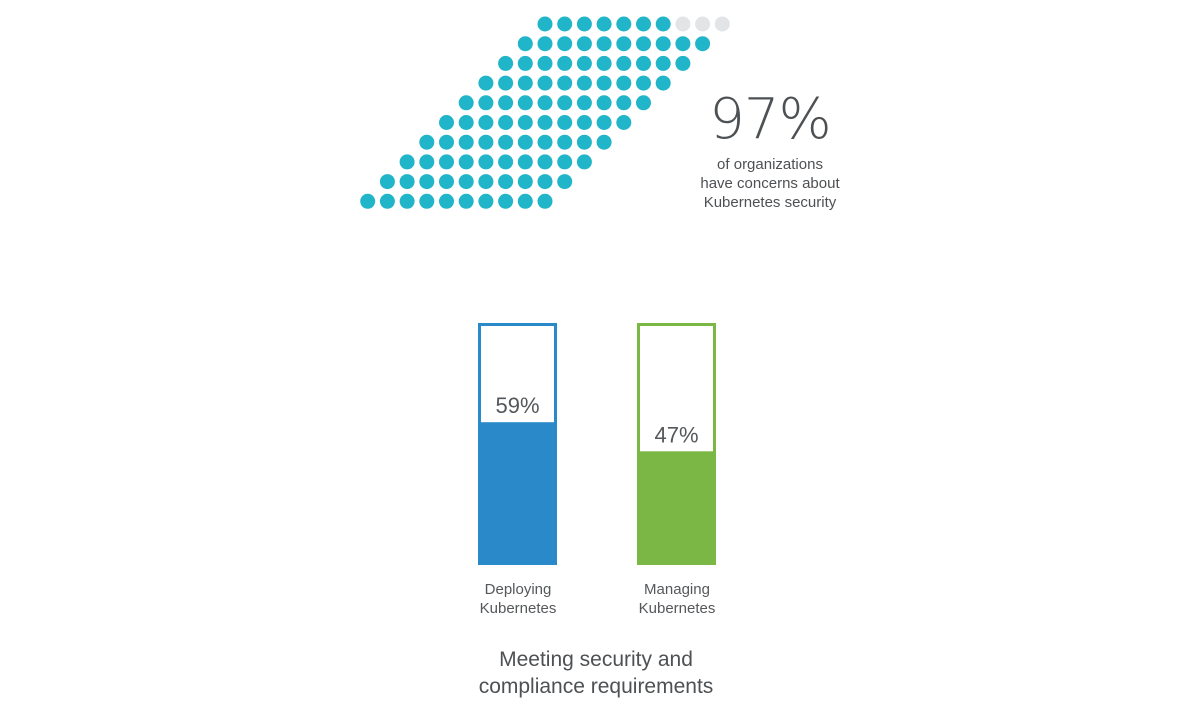 Image resolution: width=1197 pixels, height=701 pixels. What do you see at coordinates (545, 112) in the screenshot?
I see `waffle-dot-chart` at bounding box center [545, 112].